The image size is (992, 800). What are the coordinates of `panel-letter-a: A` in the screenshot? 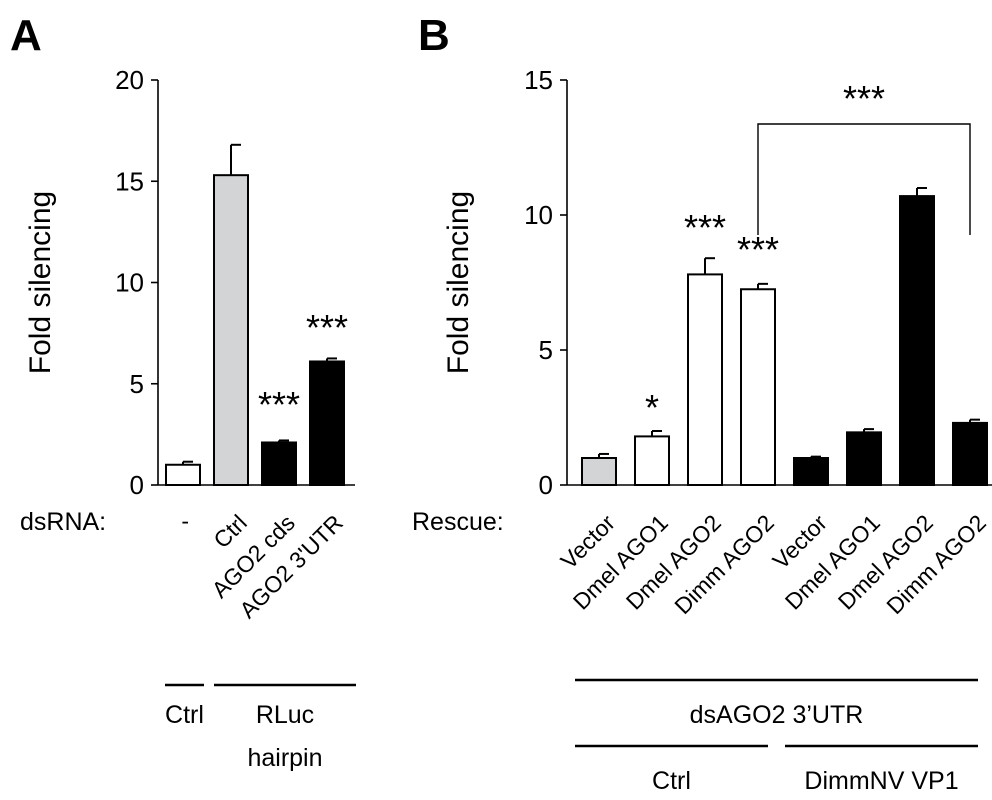 It's located at (26, 35).